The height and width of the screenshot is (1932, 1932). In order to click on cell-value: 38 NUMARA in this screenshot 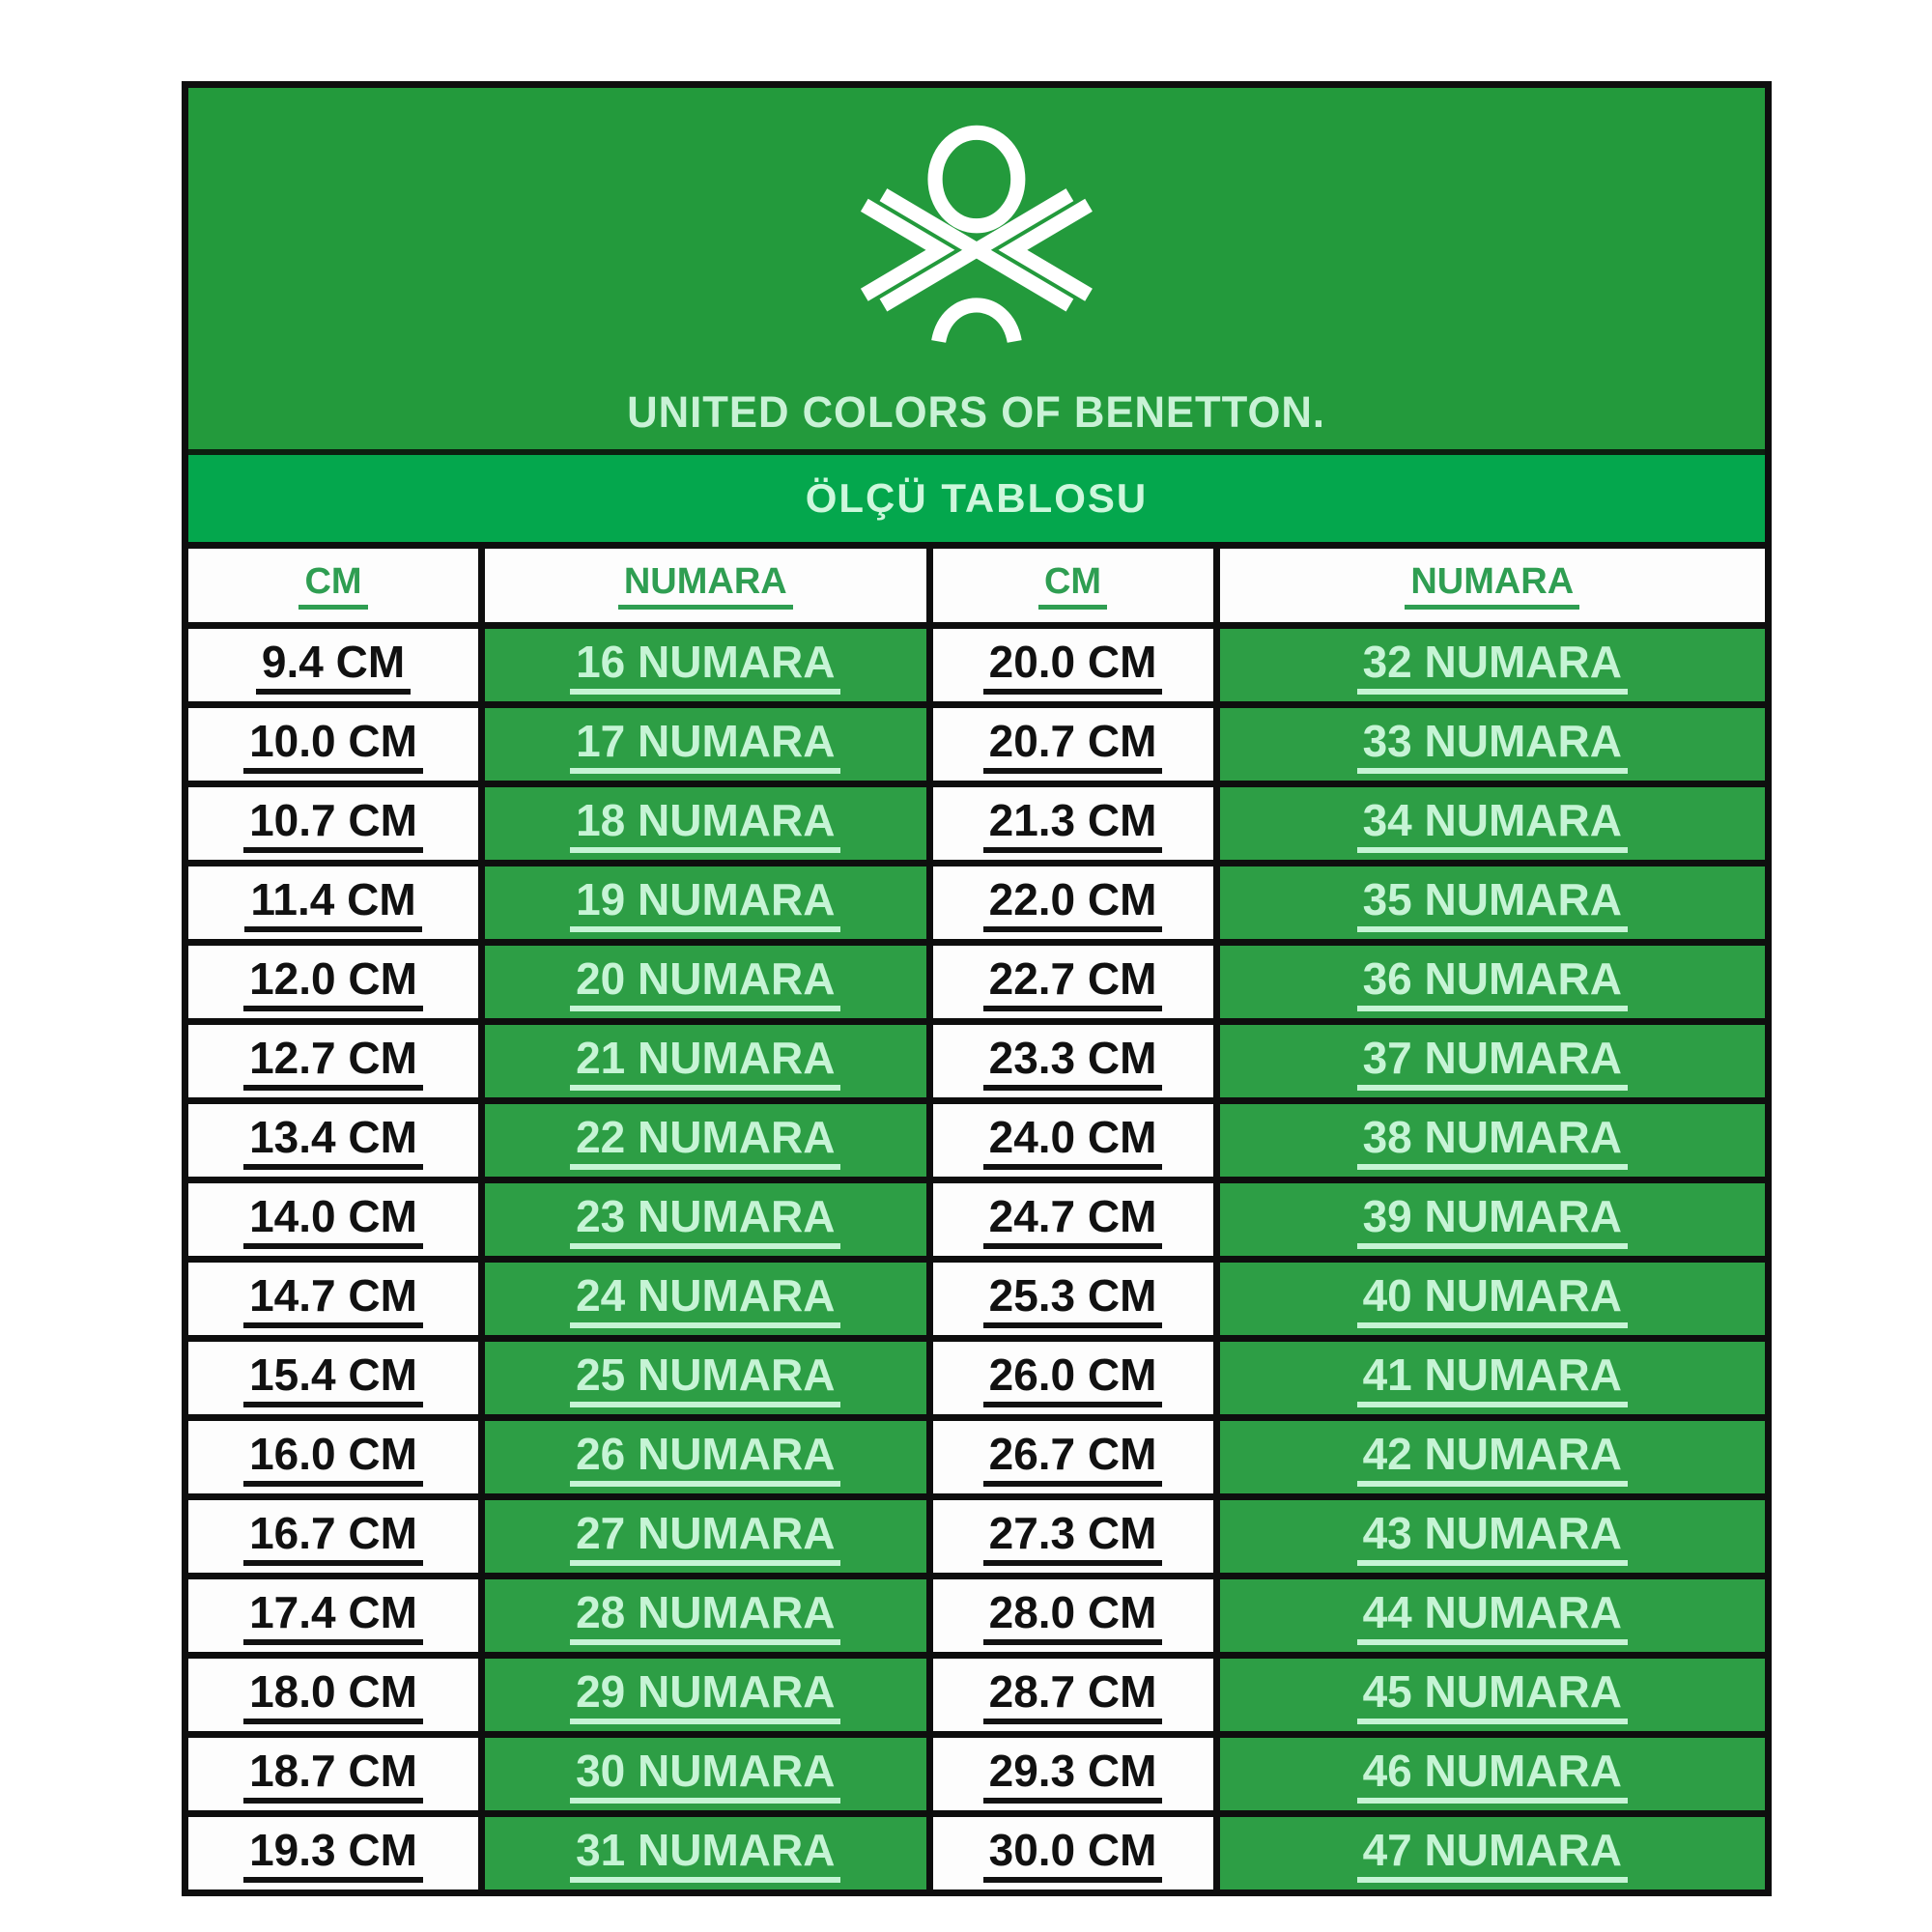, I will do `click(1492, 1142)`.